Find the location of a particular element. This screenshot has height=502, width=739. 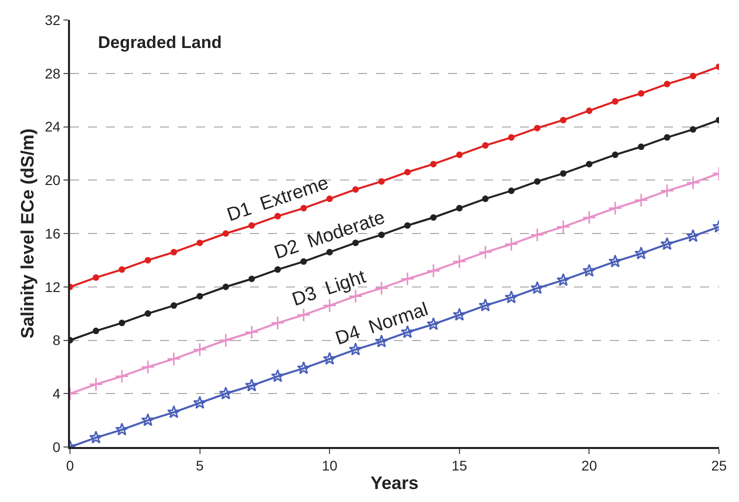

y-tick-label: 12 is located at coordinates (52, 286).